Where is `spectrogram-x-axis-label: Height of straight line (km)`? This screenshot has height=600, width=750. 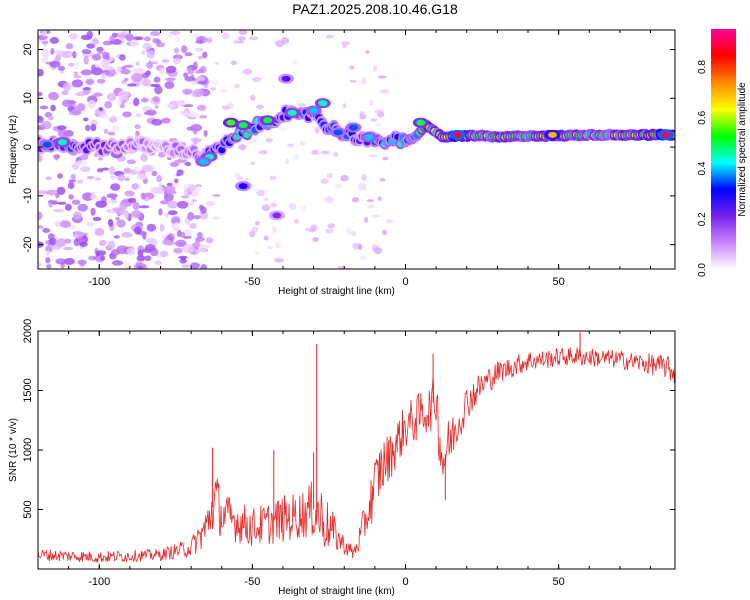
spectrogram-x-axis-label: Height of straight line (km) is located at coordinates (336, 291).